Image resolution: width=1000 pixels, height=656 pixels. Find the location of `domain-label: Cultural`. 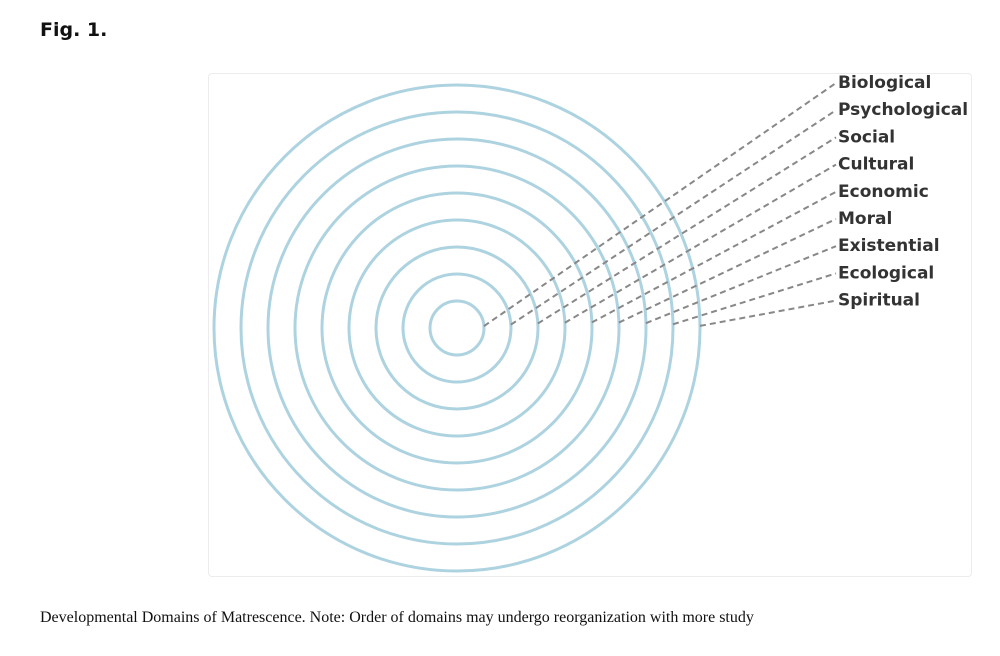

domain-label: Cultural is located at coordinates (876, 165).